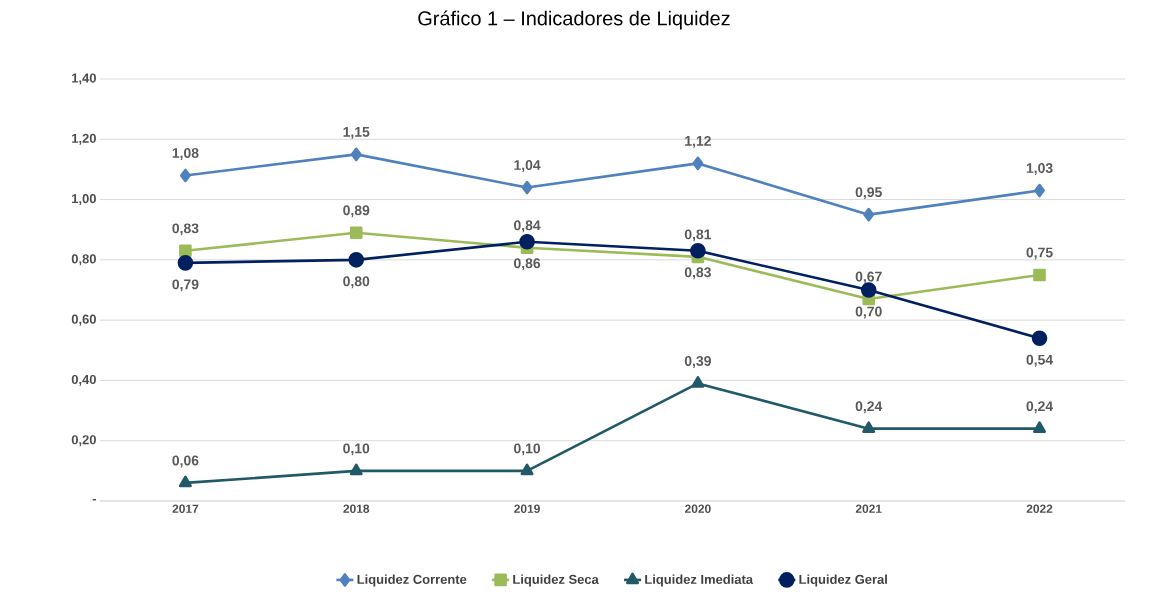 The height and width of the screenshot is (612, 1149). What do you see at coordinates (185, 285) in the screenshot?
I see `data-label: 0,79` at bounding box center [185, 285].